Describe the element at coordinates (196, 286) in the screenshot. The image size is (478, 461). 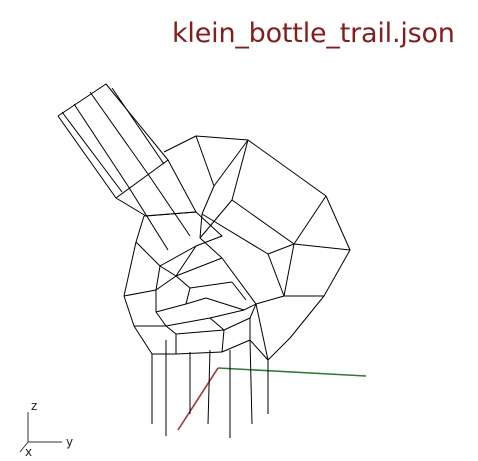
I see `body-sections` at that location.